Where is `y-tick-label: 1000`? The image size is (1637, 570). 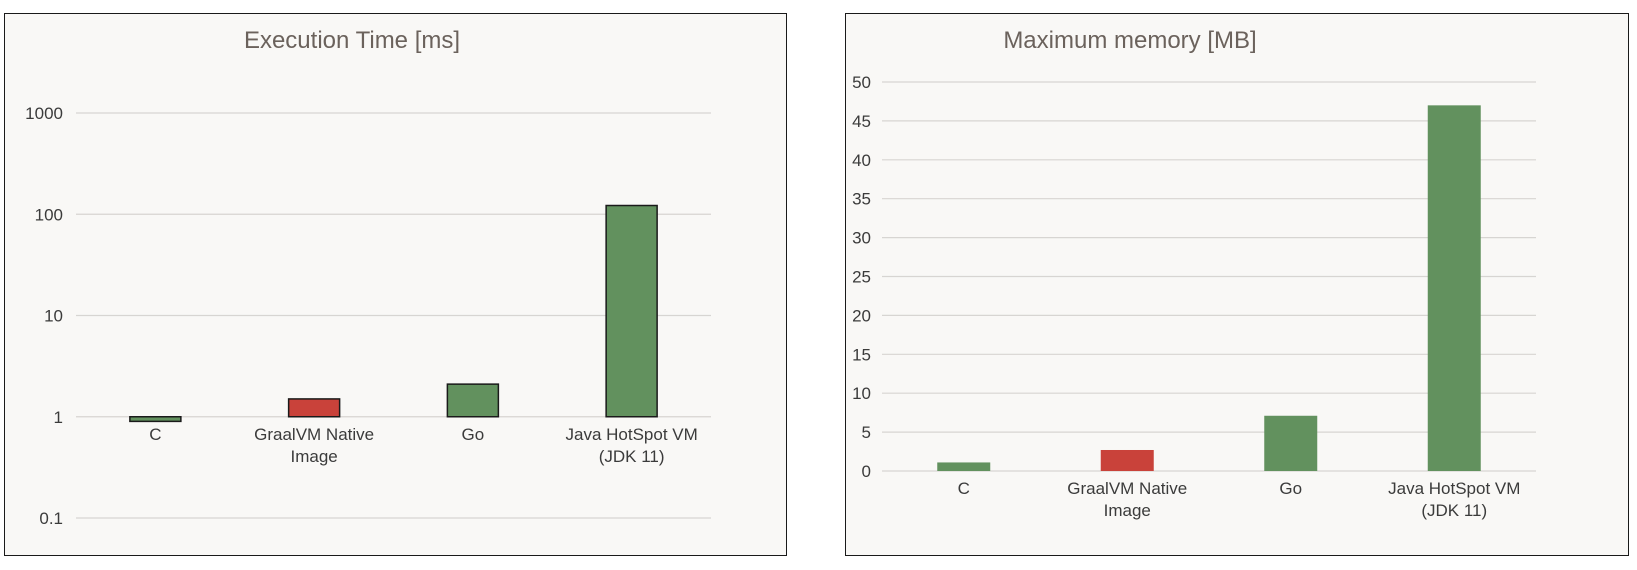
y-tick-label: 1000 is located at coordinates (44, 113).